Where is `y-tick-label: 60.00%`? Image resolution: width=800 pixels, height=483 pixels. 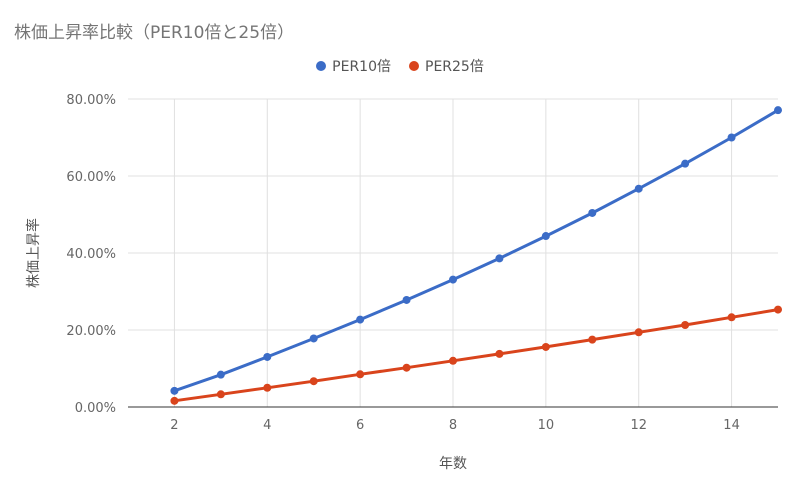
y-tick-label: 60.00% is located at coordinates (91, 177).